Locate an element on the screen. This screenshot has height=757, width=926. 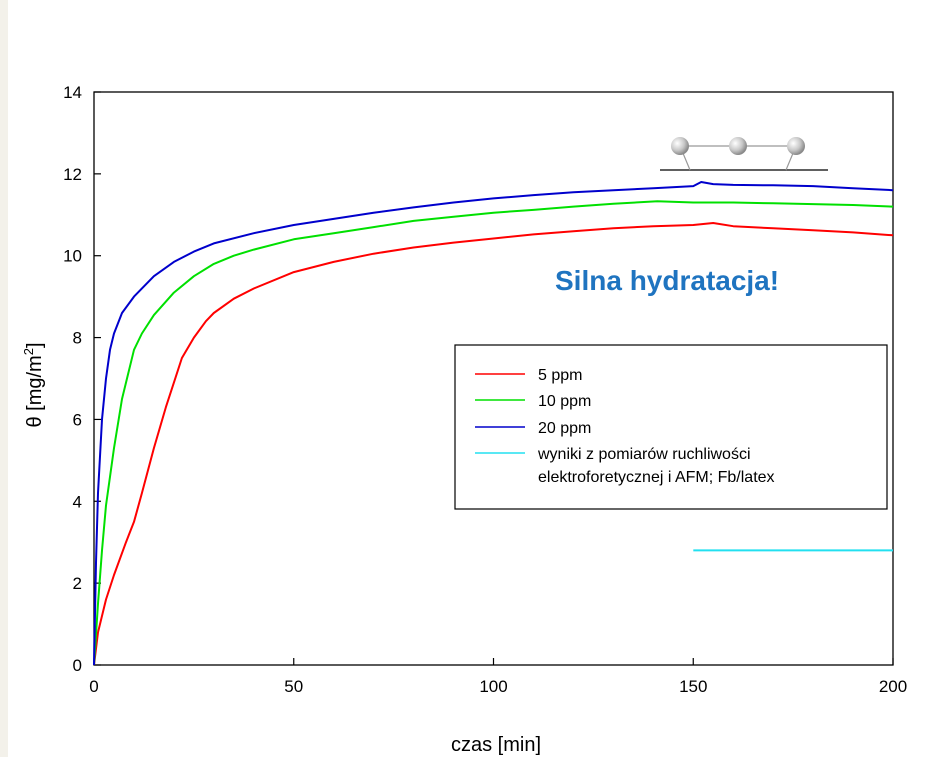
x-tick-label: 50 is located at coordinates (293, 686).